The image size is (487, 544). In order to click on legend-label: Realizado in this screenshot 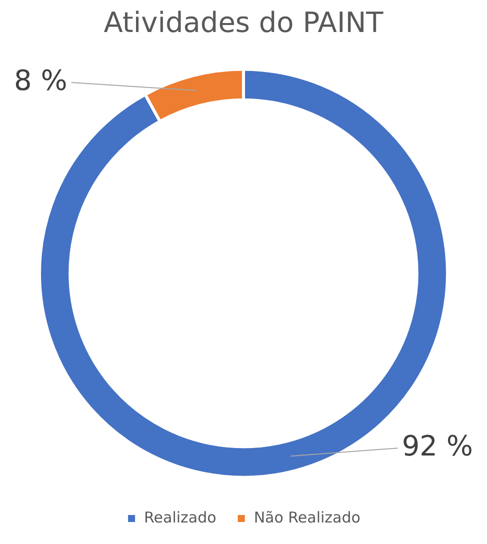, I will do `click(180, 517)`.